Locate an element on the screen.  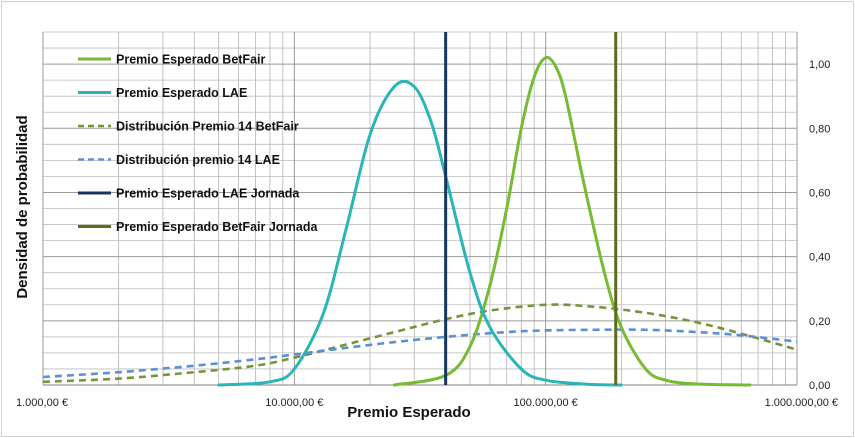
y-tick-label: 0,20 is located at coordinates (819, 322).